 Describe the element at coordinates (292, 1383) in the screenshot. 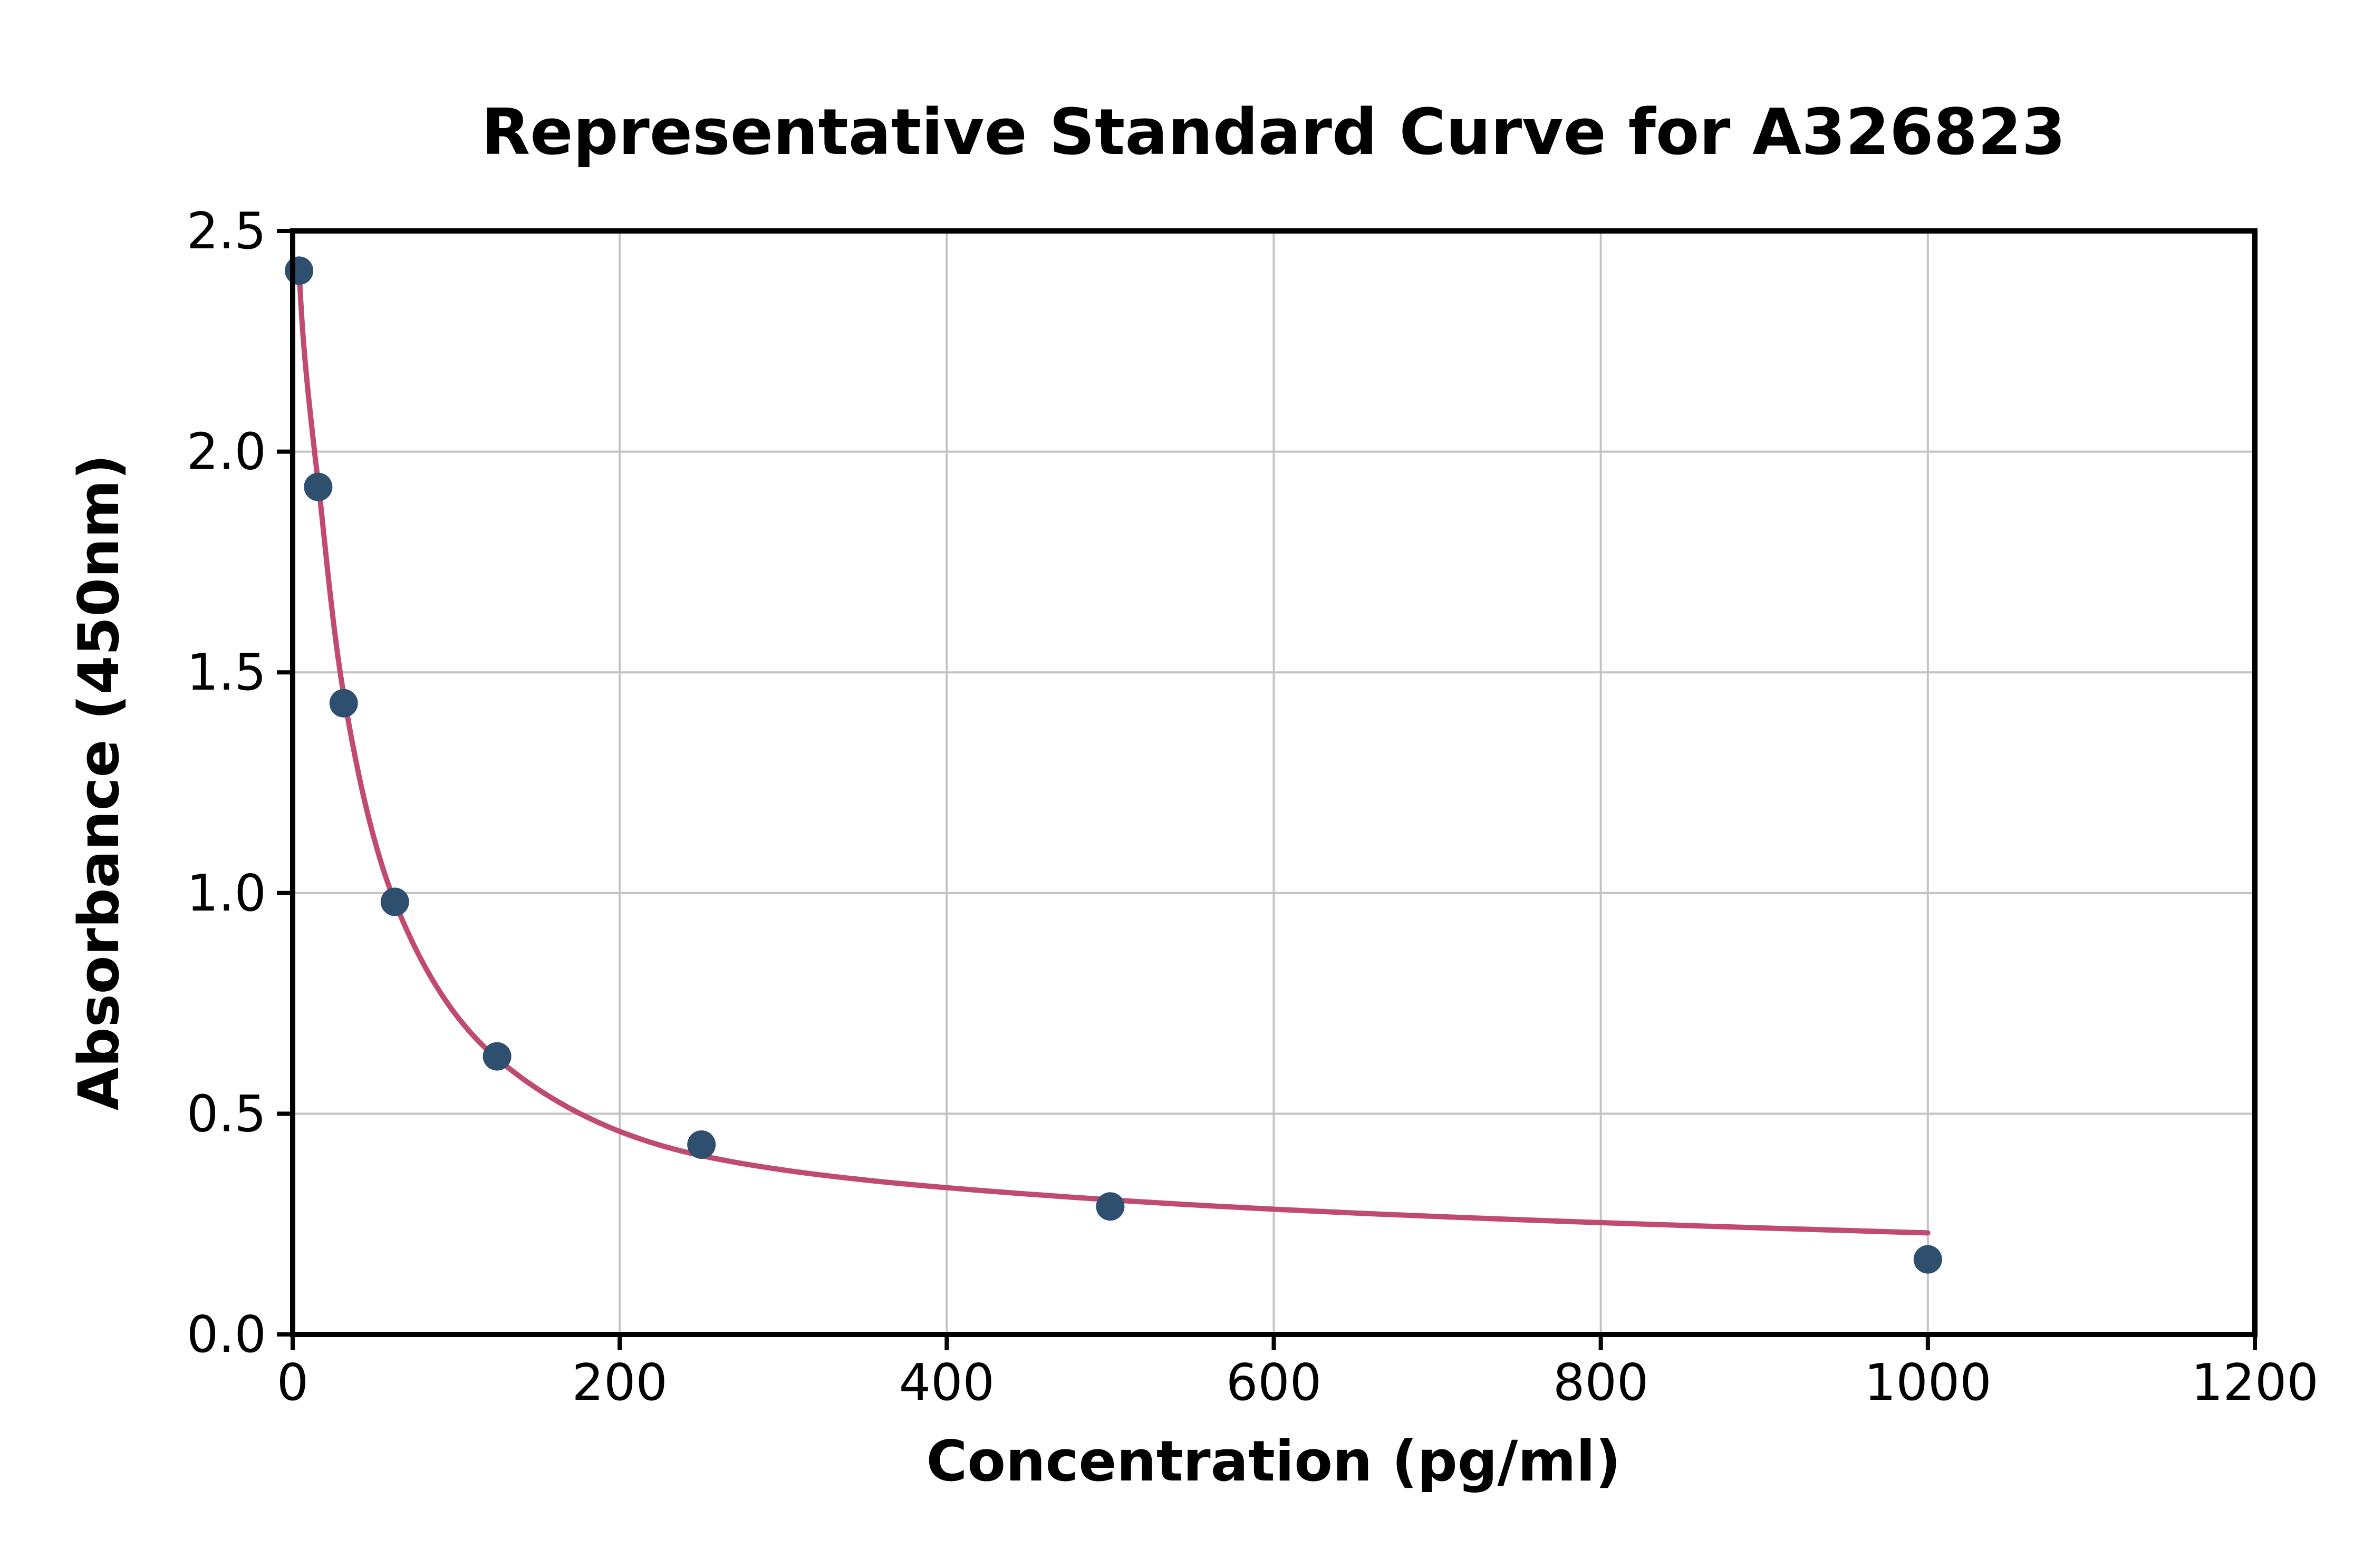

I see `x-tick-label: 0` at that location.